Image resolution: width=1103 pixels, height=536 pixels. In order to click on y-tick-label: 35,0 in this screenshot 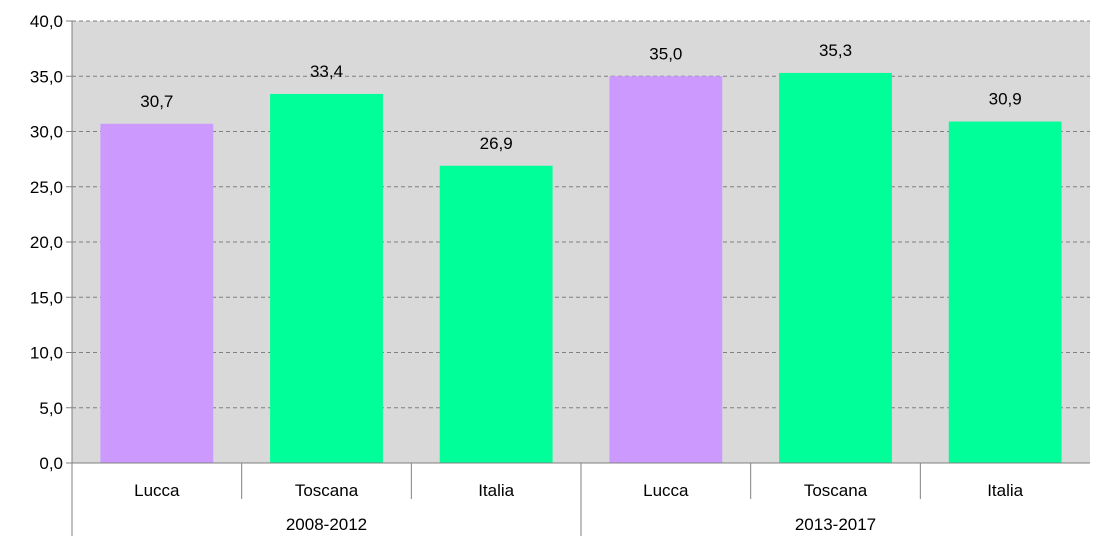, I will do `click(46, 76)`.